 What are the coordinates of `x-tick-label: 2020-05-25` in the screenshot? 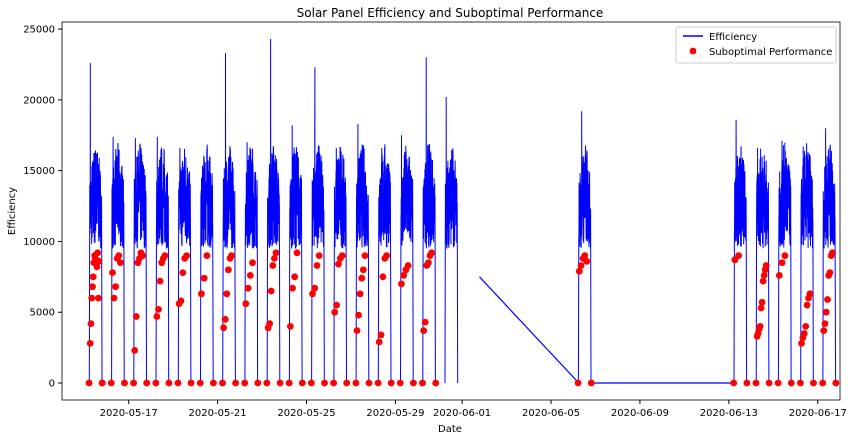 It's located at (306, 413).